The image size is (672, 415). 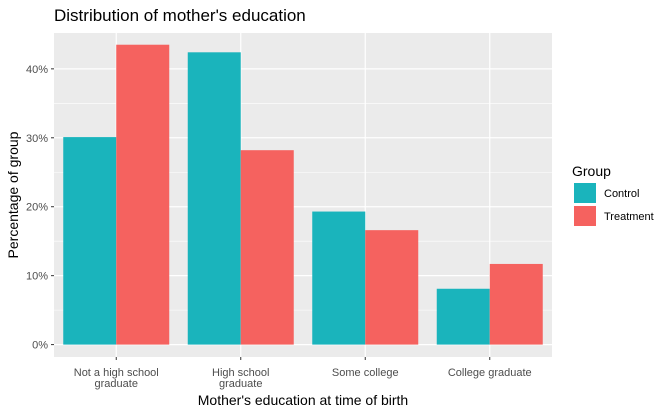 I want to click on y-tick-label: 0%, so click(x=40, y=346).